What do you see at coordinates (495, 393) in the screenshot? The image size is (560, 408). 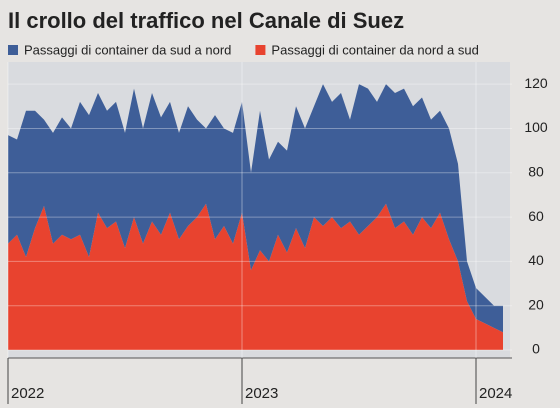 I see `x-tick-label: 2024` at bounding box center [495, 393].